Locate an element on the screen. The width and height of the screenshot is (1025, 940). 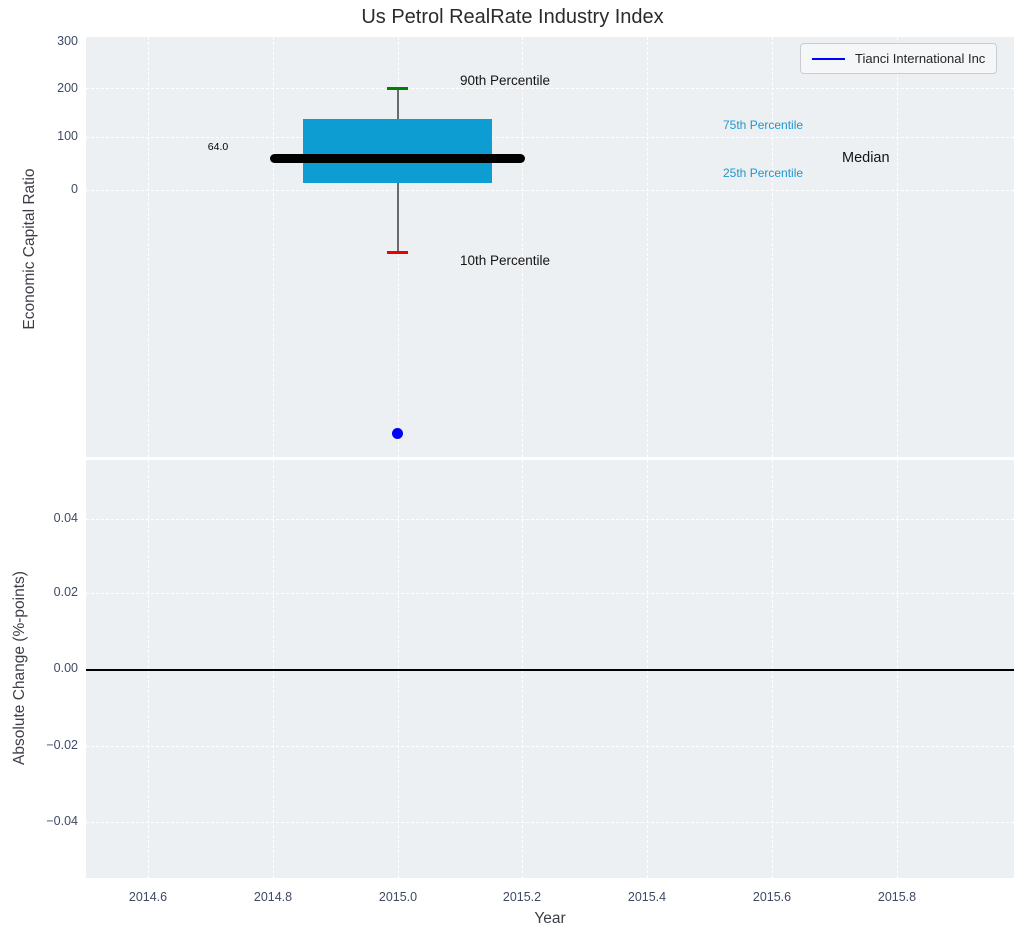
y-tick-label: −0.02 is located at coordinates (62, 745).